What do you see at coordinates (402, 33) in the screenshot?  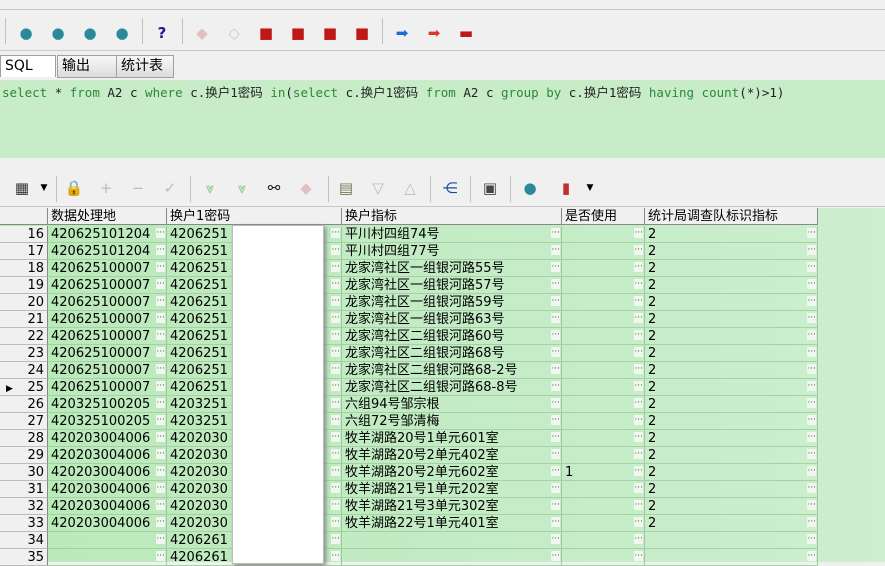 I see `blue-arrow-right-icon: ➡` at bounding box center [402, 33].